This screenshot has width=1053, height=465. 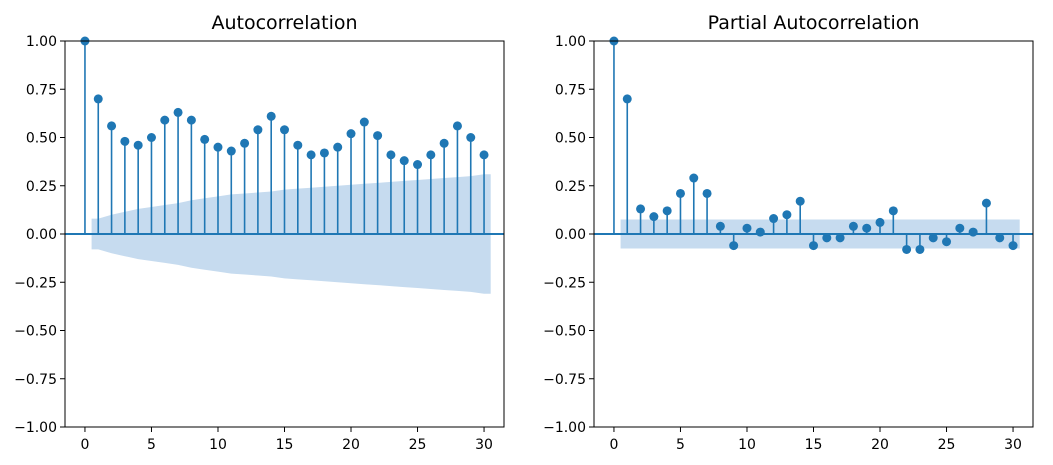 What do you see at coordinates (814, 23) in the screenshot?
I see `chart-title: Partial Autocorrelation` at bounding box center [814, 23].